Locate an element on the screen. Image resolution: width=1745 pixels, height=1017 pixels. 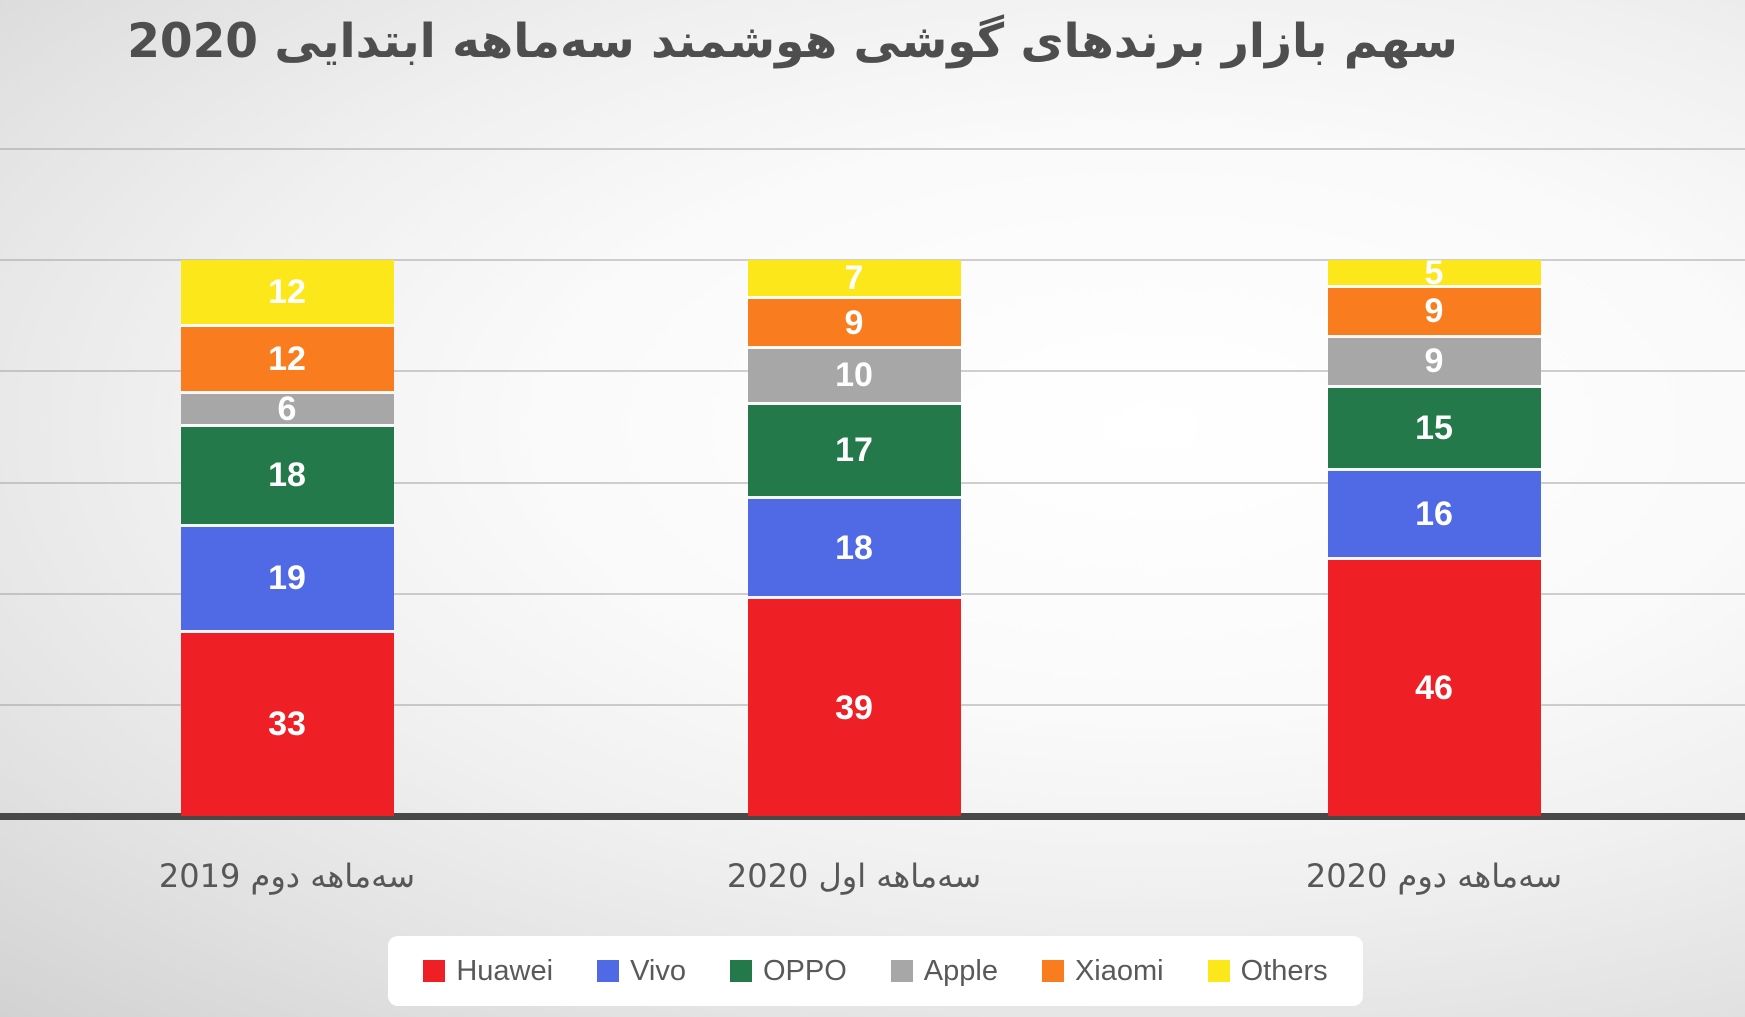
x-axis-line is located at coordinates (872, 816).